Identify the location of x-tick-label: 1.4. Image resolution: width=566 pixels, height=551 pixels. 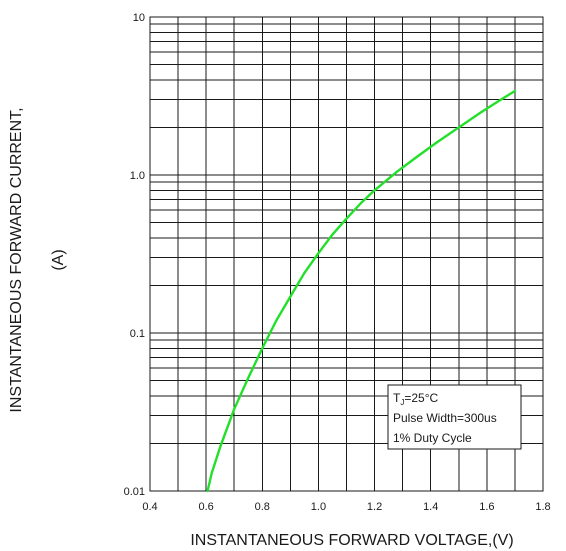
(430, 507).